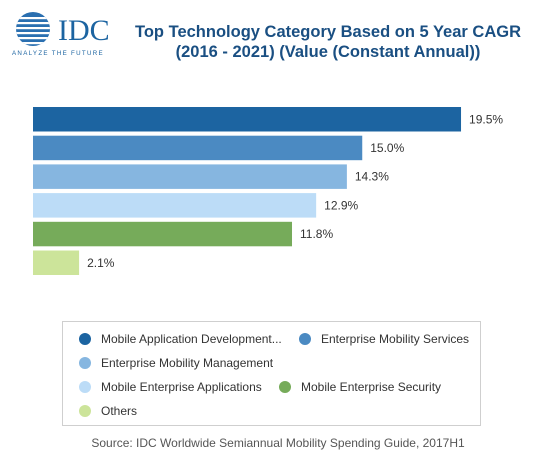 This screenshot has width=556, height=468. I want to click on legend-item-2: Enterprise Mobility Services, so click(384, 339).